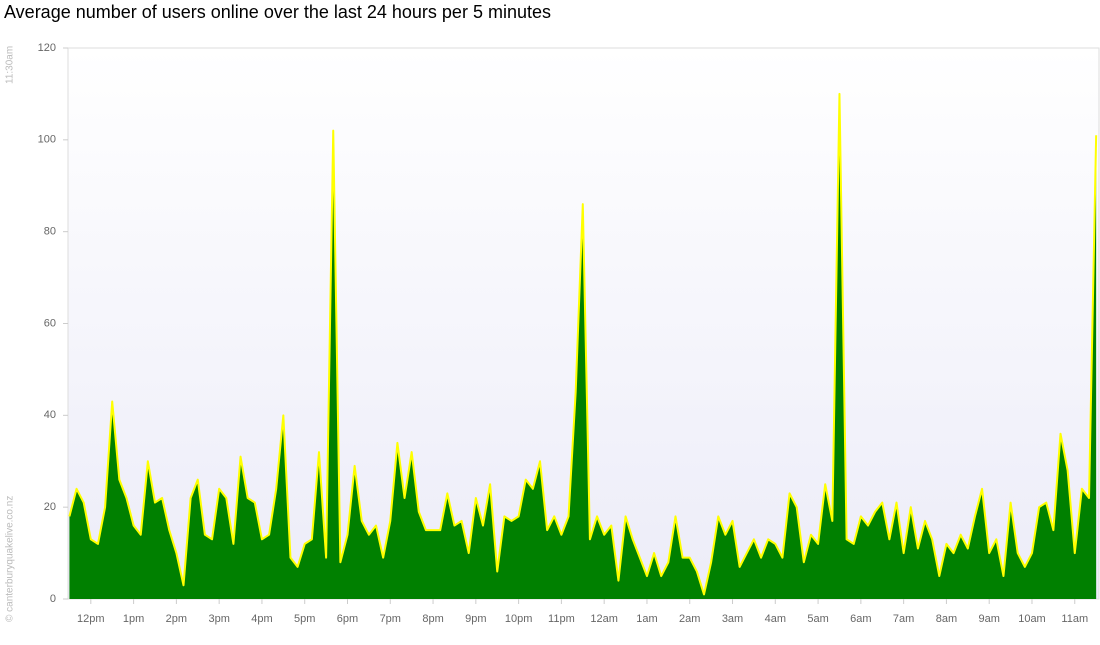 The width and height of the screenshot is (1100, 645). What do you see at coordinates (817, 619) in the screenshot?
I see `x-tick-label: 5am` at bounding box center [817, 619].